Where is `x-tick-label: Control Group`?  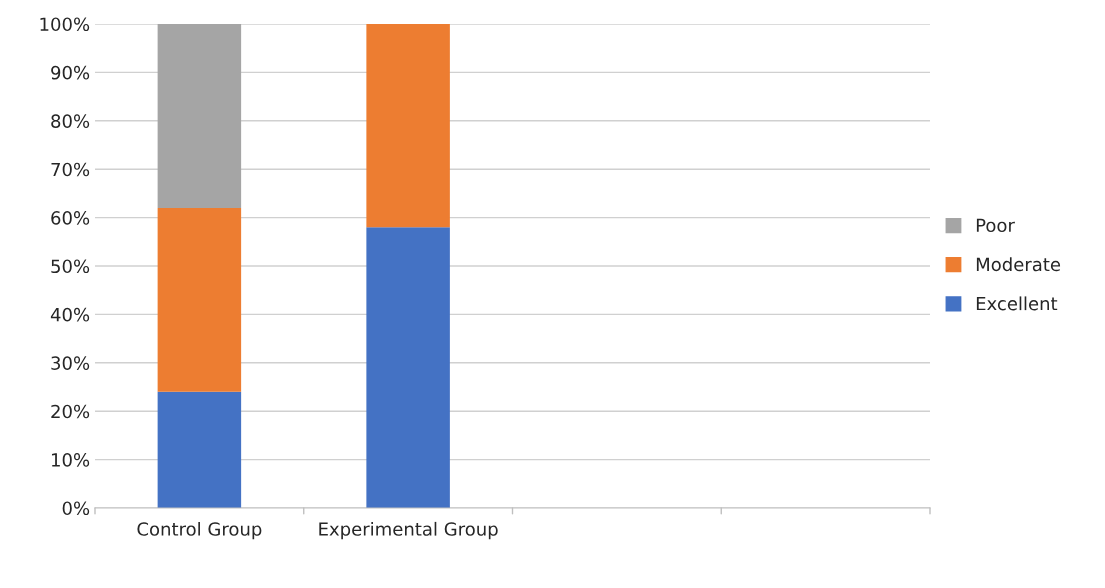 x-tick-label: Control Group is located at coordinates (199, 530).